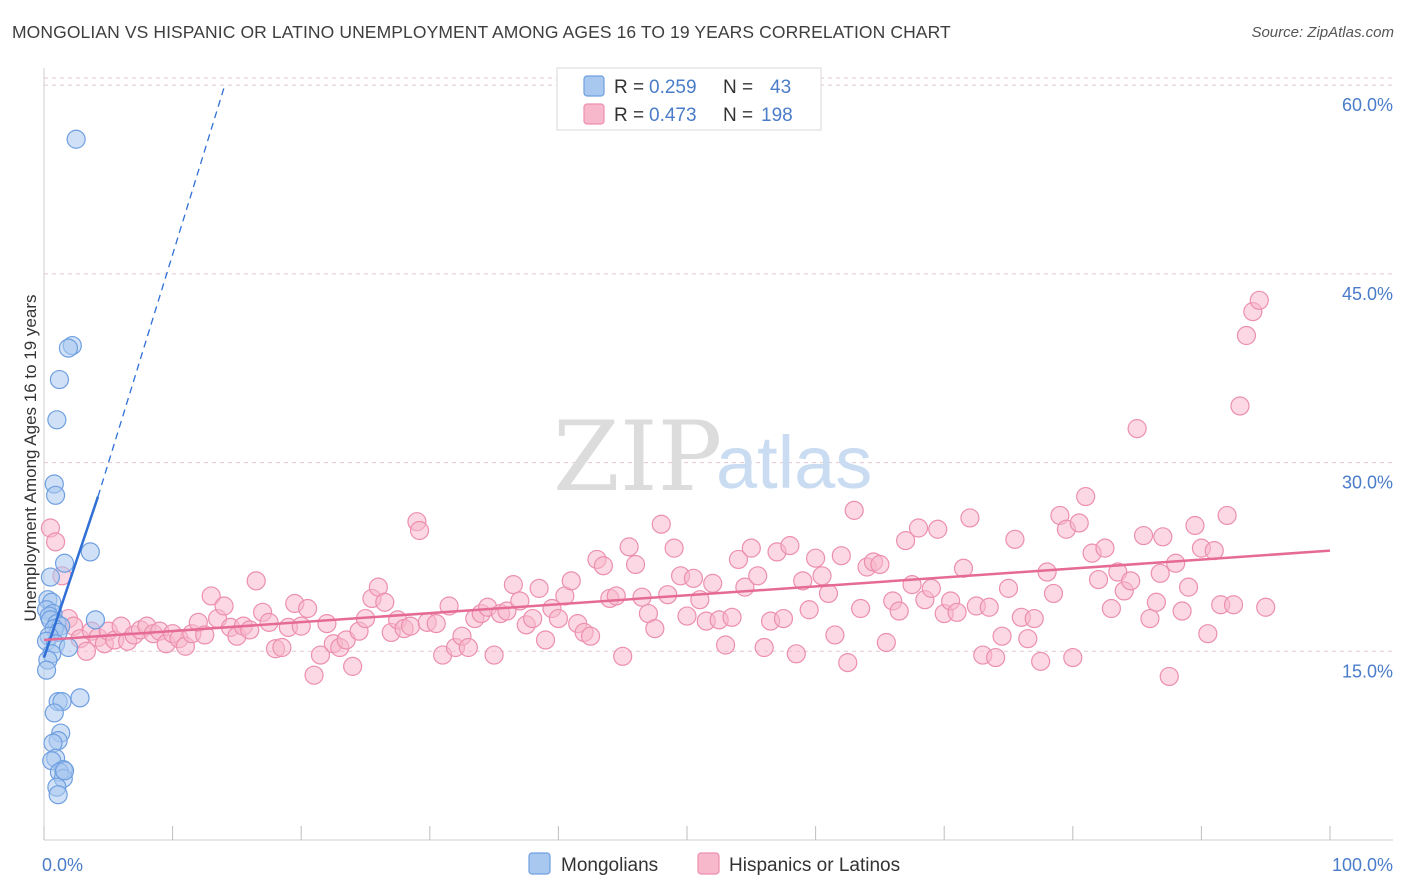 The height and width of the screenshot is (892, 1406). I want to click on bottom-legend-swatch-mongolians, so click(539, 863).